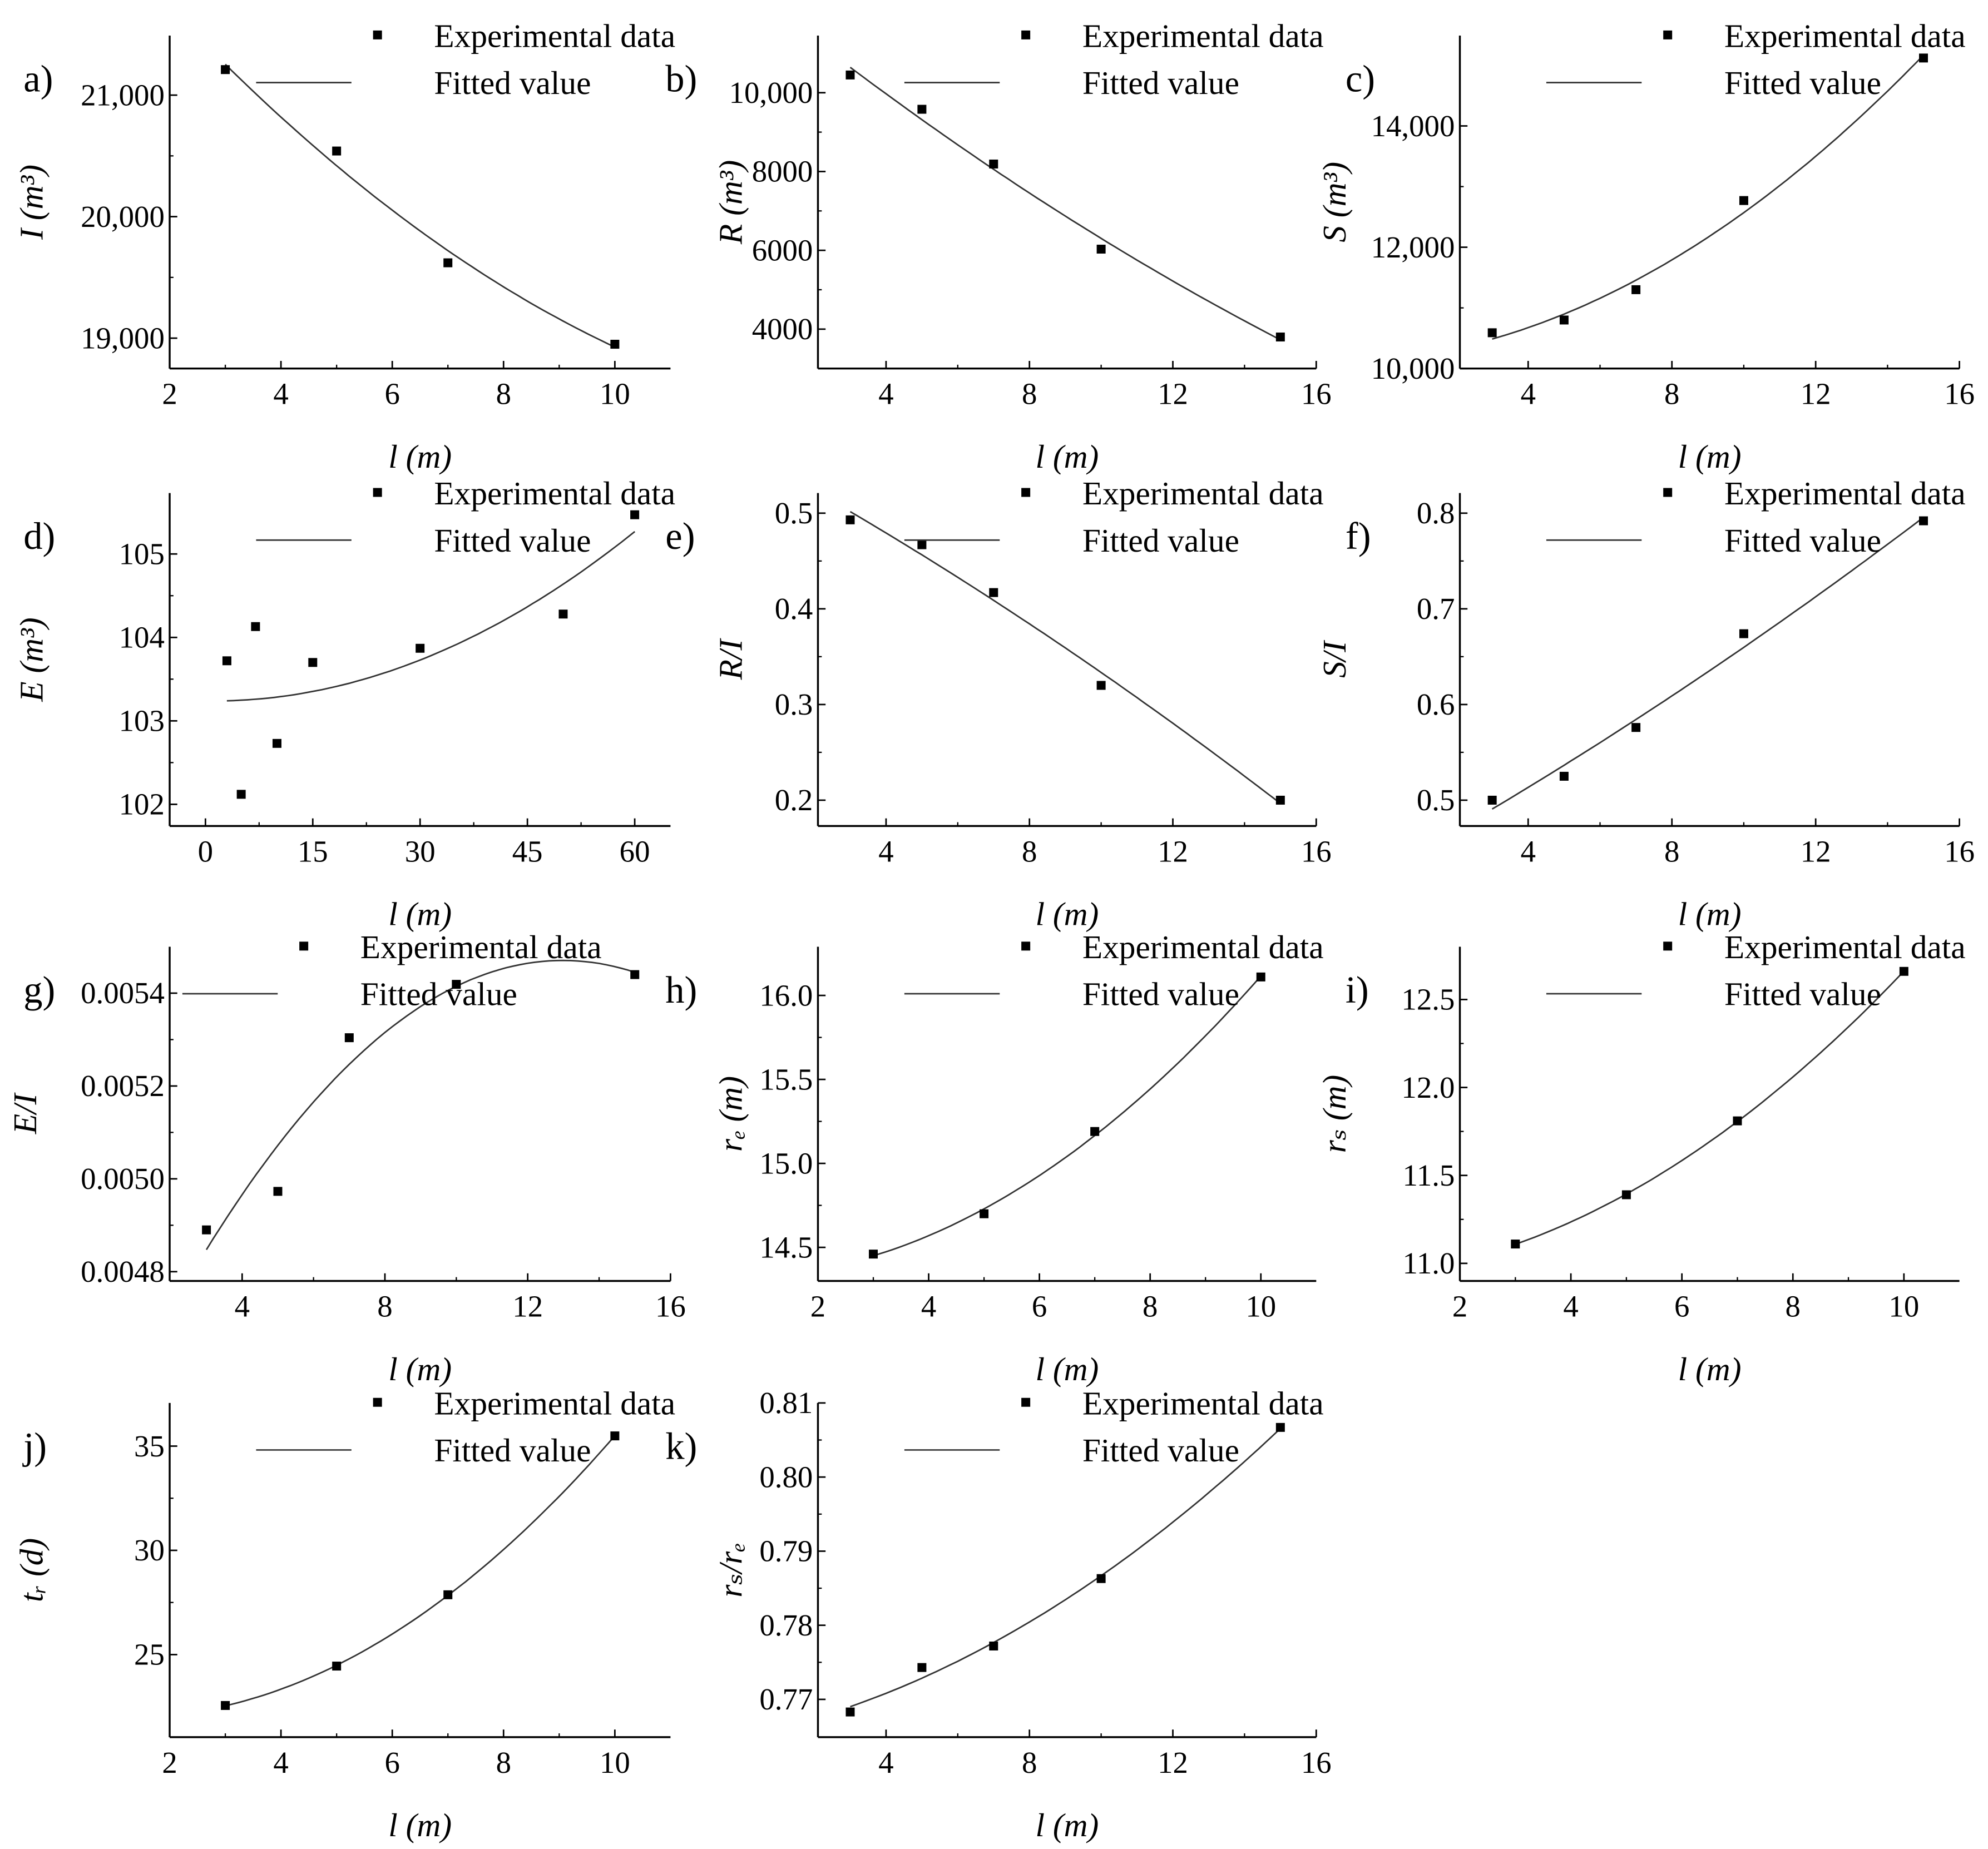 The width and height of the screenshot is (1988, 1849). I want to click on y-axis-label: tᵣ (d), so click(31, 1570).